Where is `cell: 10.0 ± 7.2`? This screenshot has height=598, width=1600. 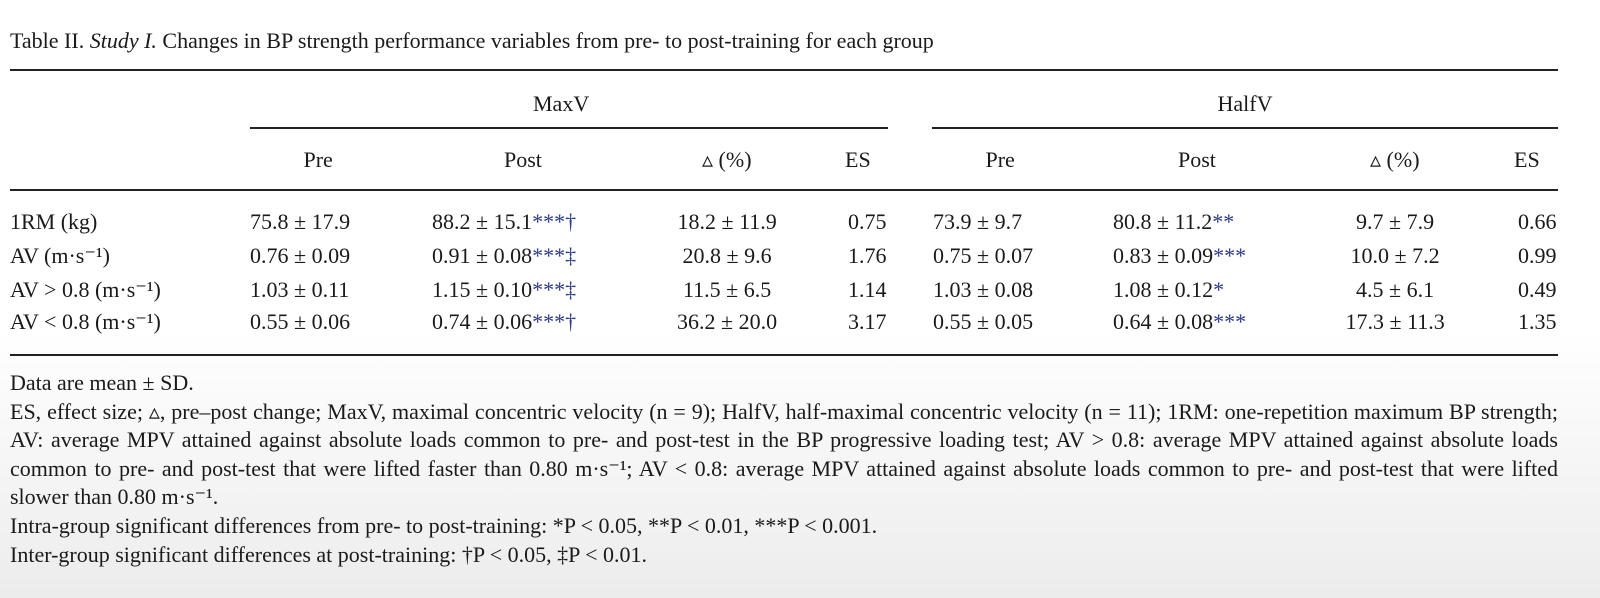
cell: 10.0 ± 7.2 is located at coordinates (1395, 256).